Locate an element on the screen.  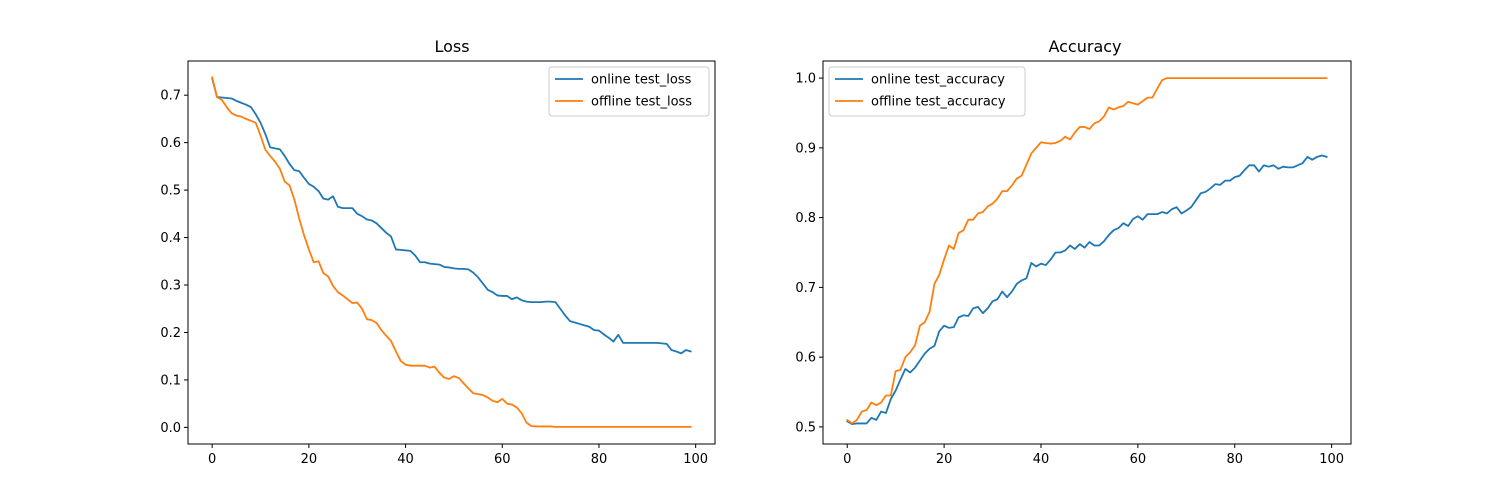
loss-y-tick-label-7: 0.7 is located at coordinates (170, 96).